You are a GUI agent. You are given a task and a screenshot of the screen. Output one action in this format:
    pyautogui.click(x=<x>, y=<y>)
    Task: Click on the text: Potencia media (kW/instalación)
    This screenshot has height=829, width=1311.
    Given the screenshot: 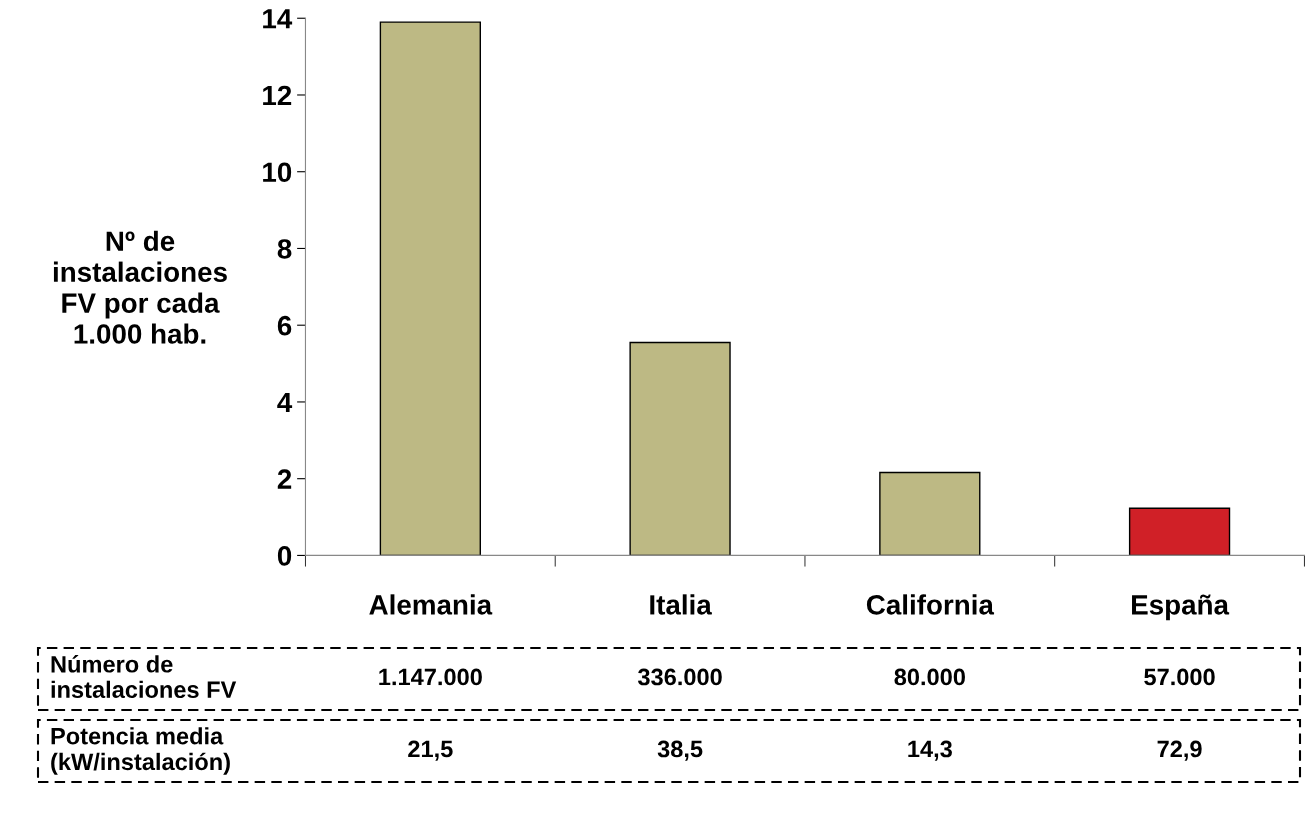 What is the action you would take?
    pyautogui.click(x=140, y=751)
    